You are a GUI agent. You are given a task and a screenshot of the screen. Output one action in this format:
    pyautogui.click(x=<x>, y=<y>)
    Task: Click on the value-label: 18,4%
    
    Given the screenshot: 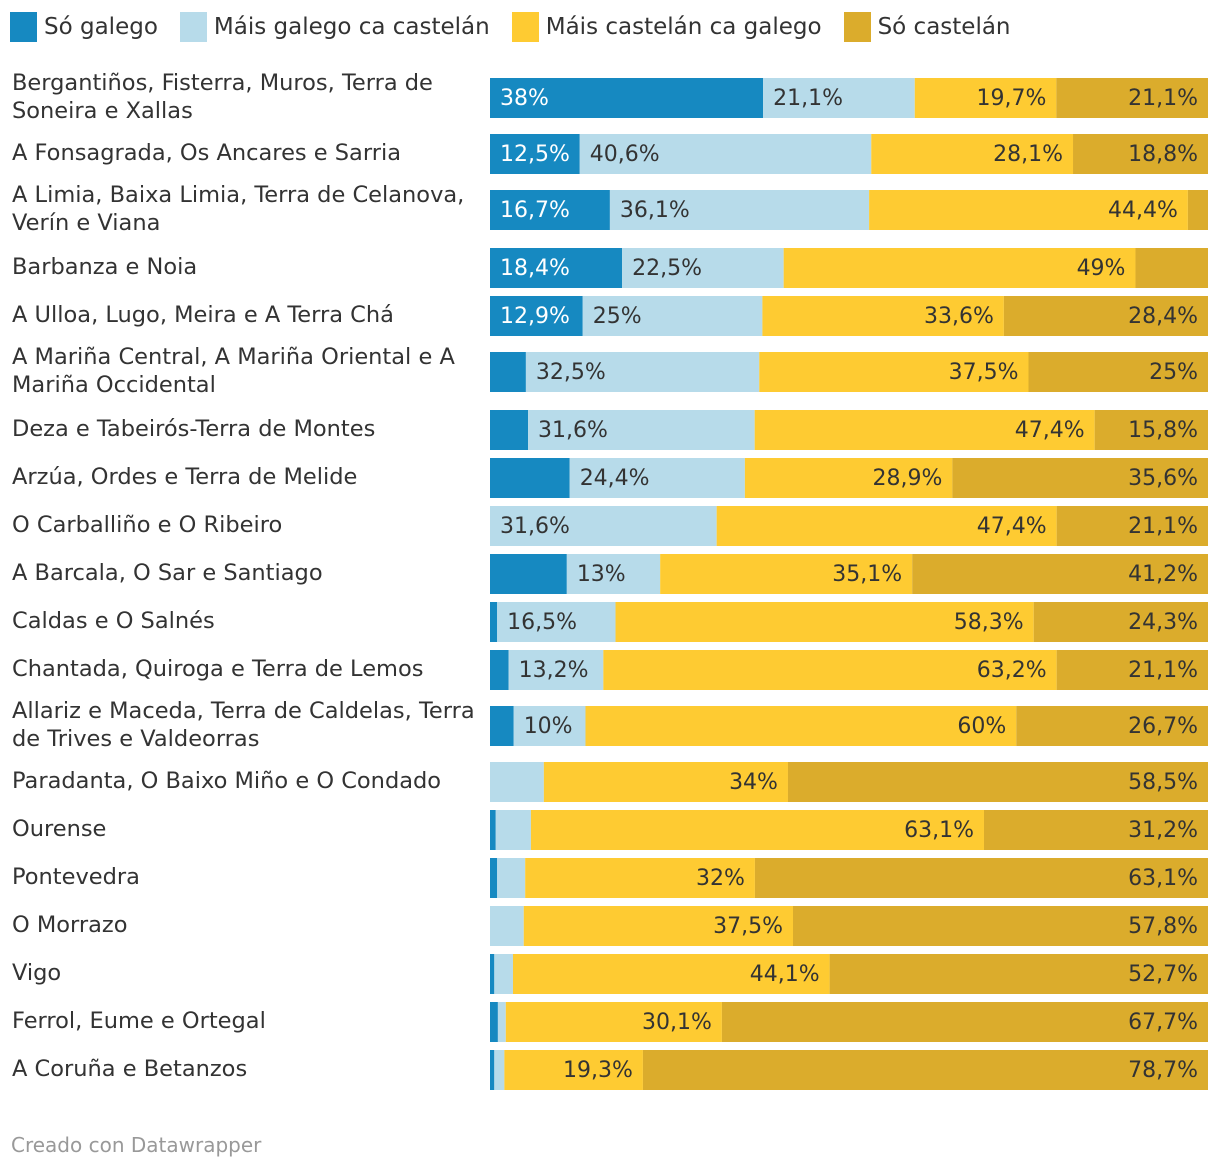 What is the action you would take?
    pyautogui.click(x=535, y=268)
    